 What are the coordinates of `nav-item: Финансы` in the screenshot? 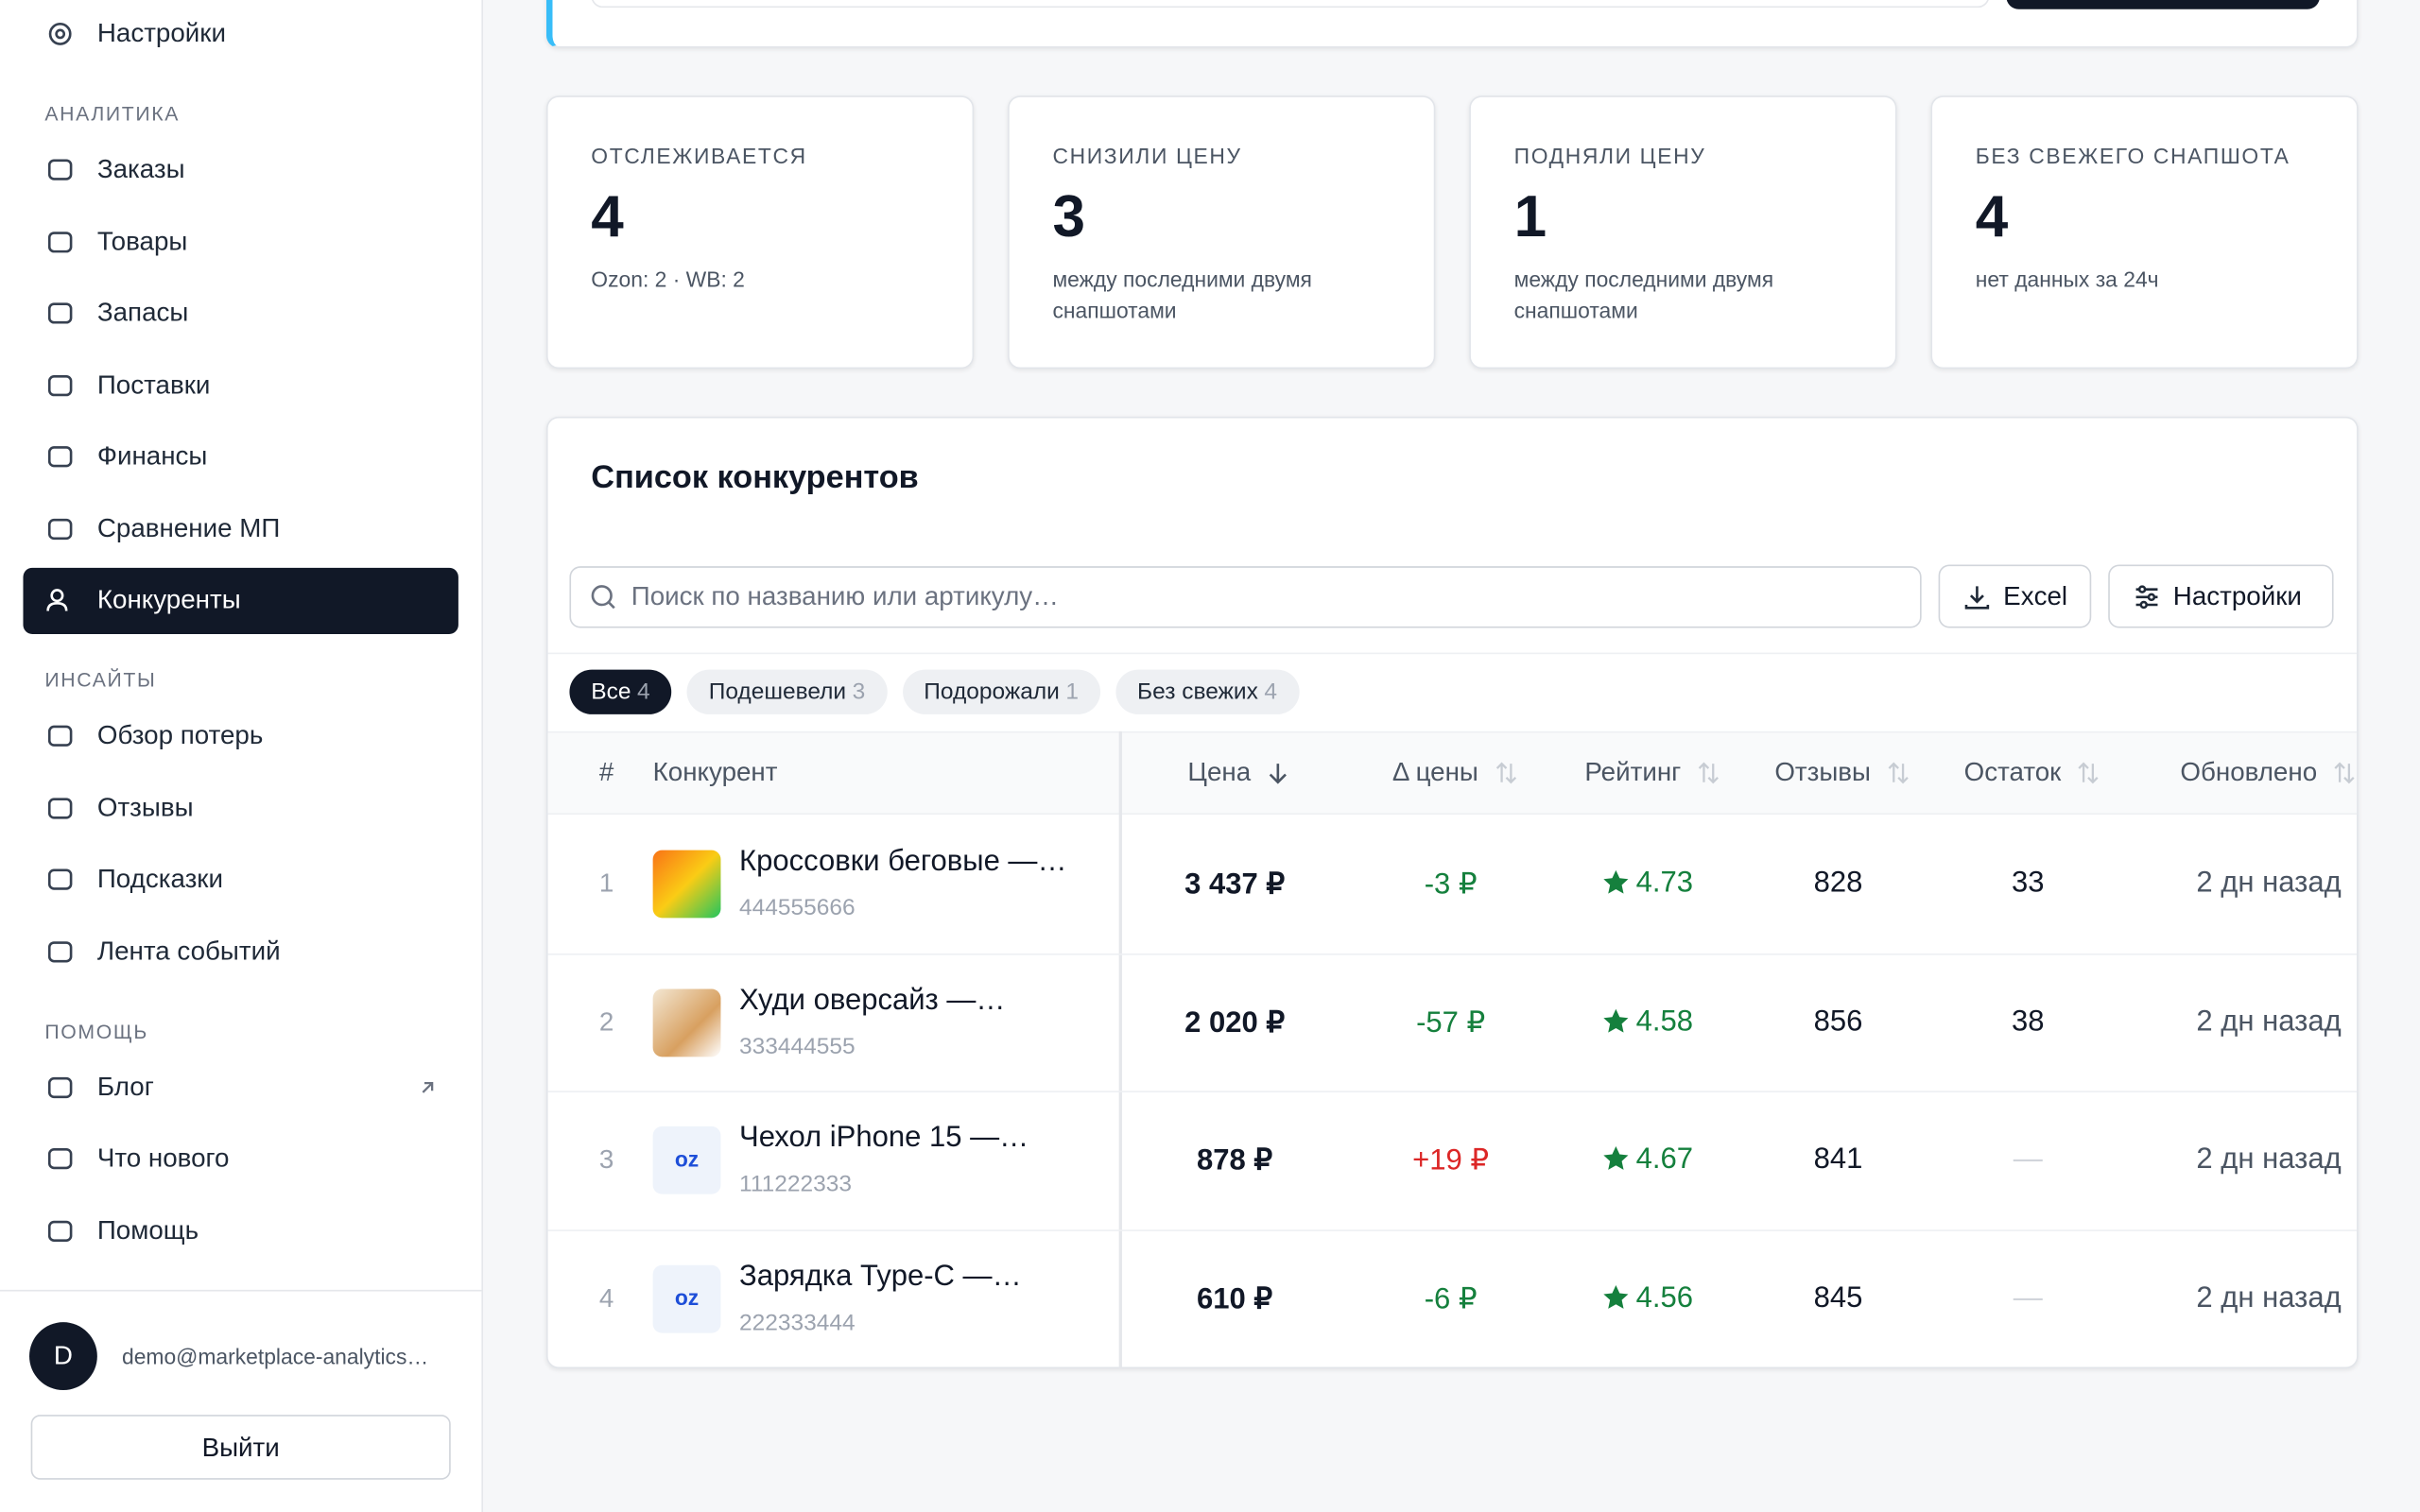 It's located at (152, 455).